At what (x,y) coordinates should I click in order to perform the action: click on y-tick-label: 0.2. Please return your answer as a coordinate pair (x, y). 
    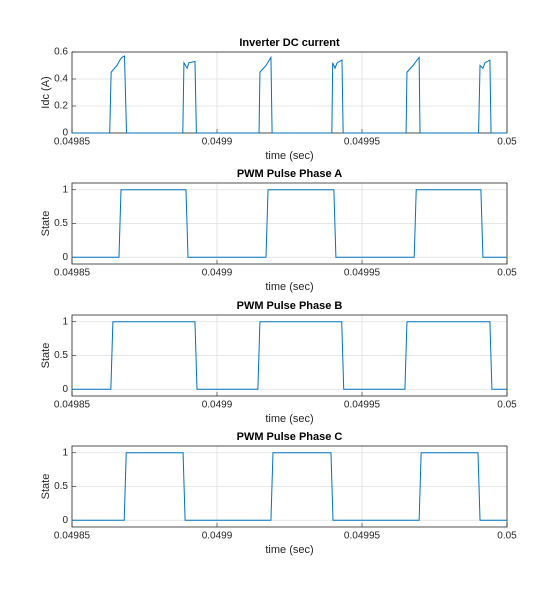
    Looking at the image, I should click on (61, 106).